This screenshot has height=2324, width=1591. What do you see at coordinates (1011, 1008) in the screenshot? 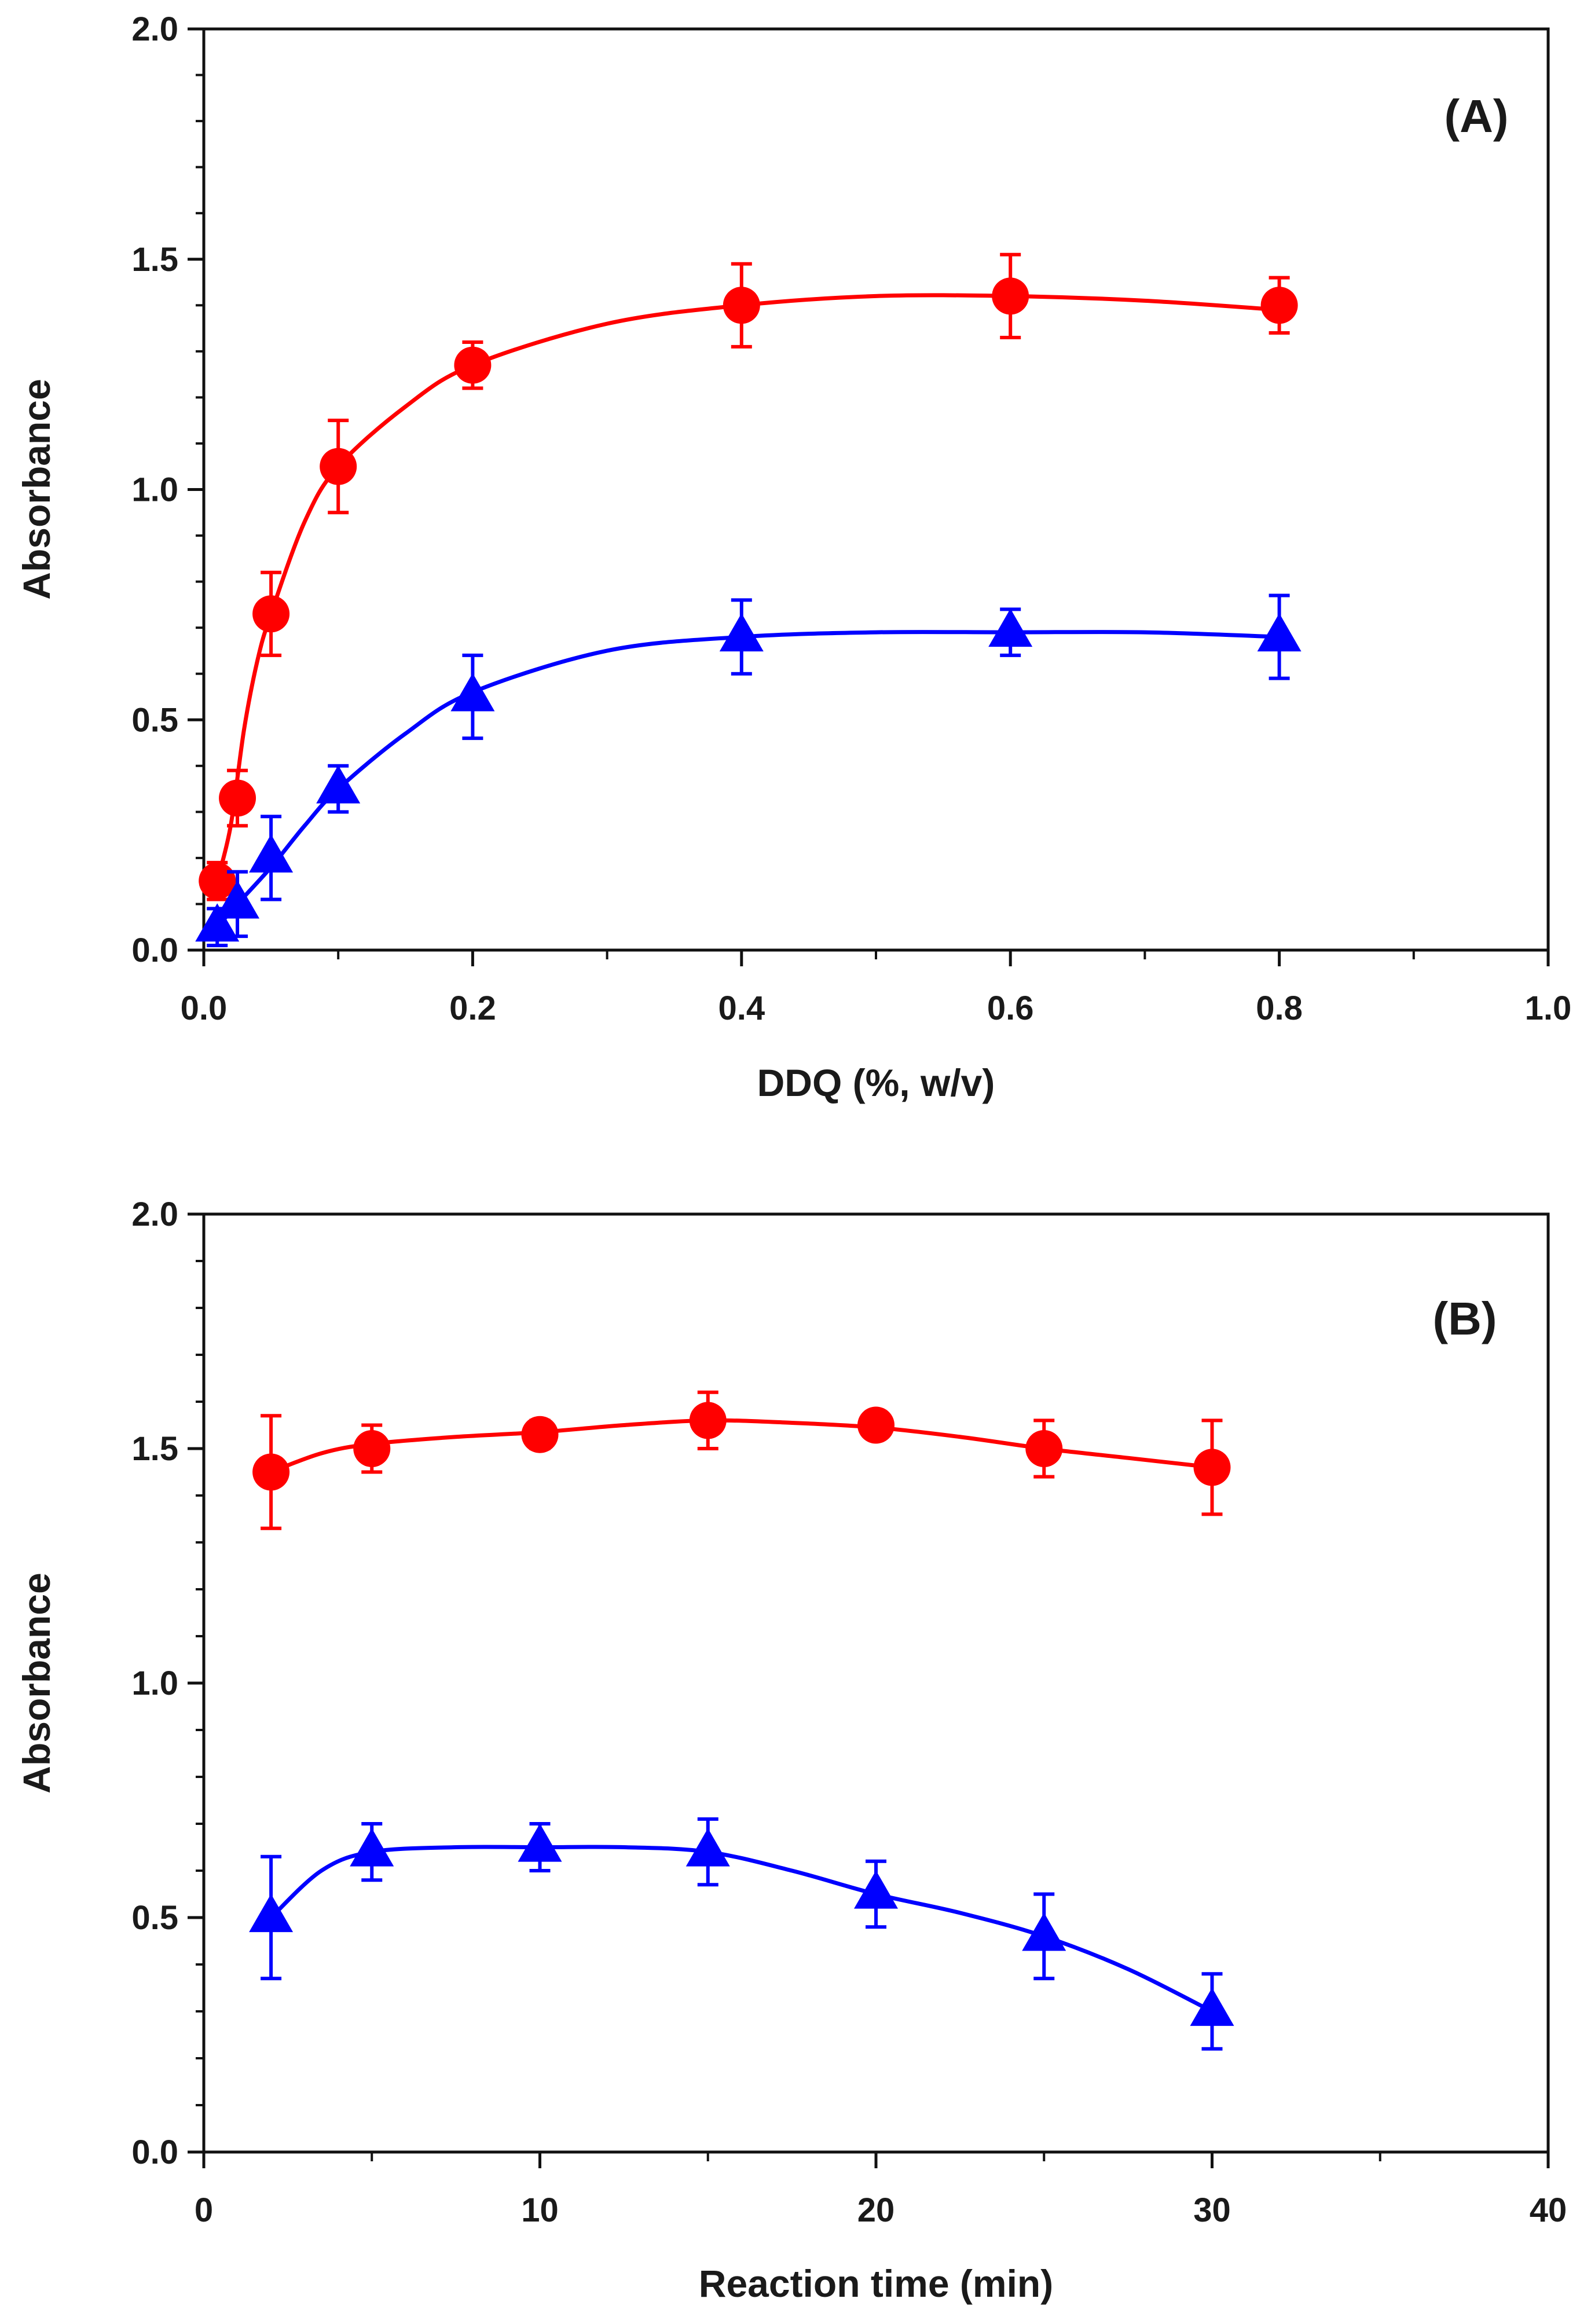
I see `x-tick-label-a: 0.6` at bounding box center [1011, 1008].